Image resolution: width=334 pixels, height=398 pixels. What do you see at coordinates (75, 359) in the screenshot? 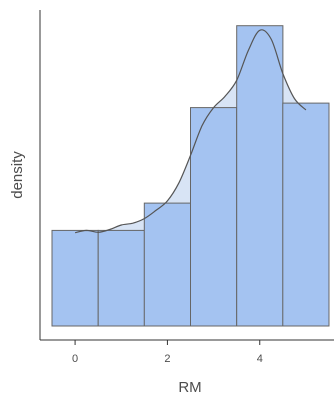
I see `x-tick-label-0: 0` at bounding box center [75, 359].